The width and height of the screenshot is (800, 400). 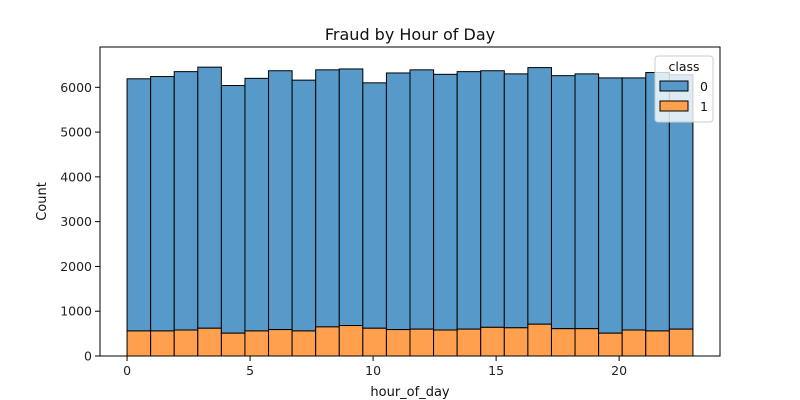 I want to click on x-tick-label: 10, so click(x=373, y=370).